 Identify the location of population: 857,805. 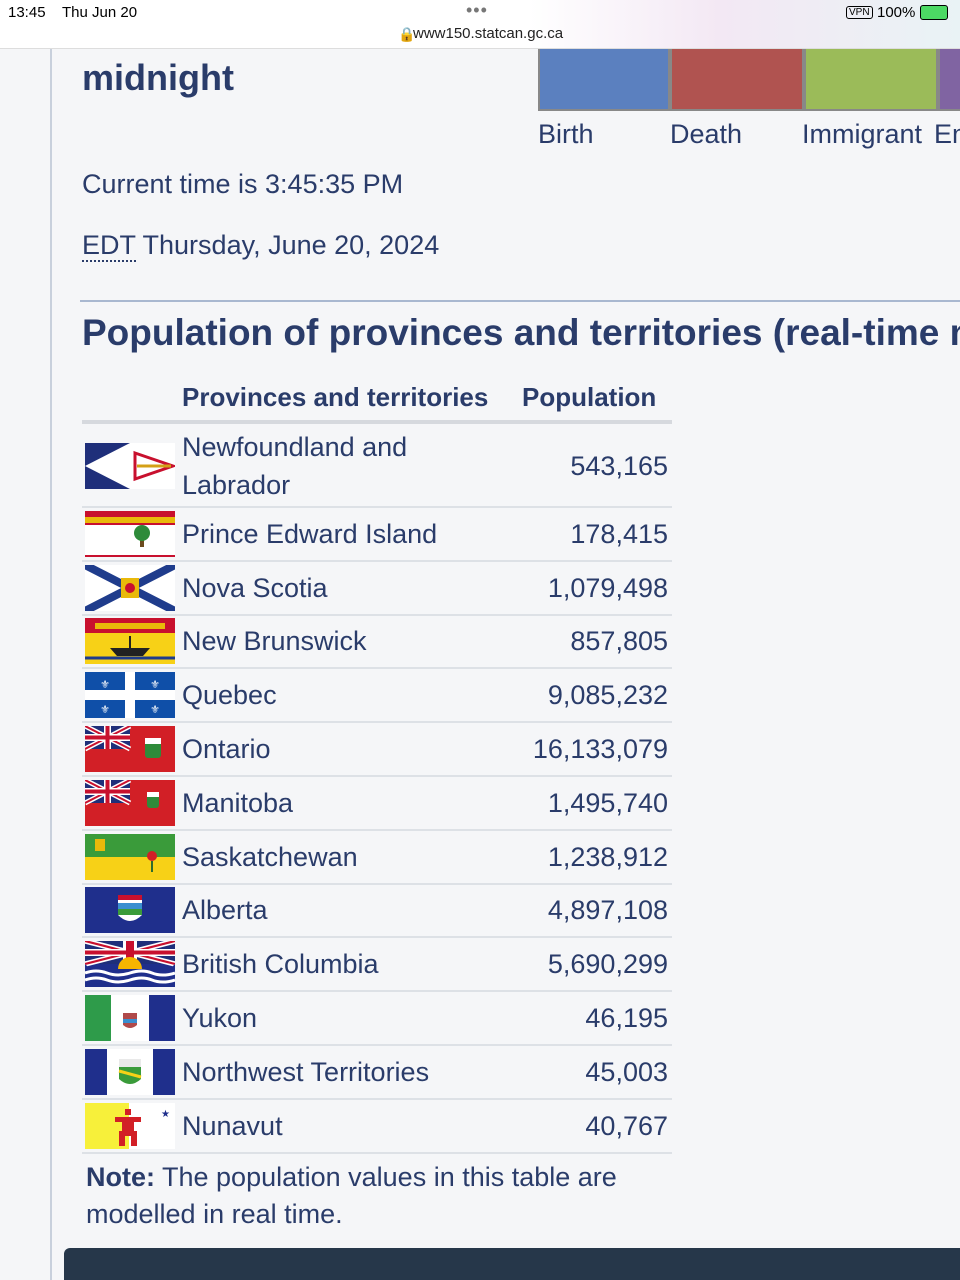
(619, 641).